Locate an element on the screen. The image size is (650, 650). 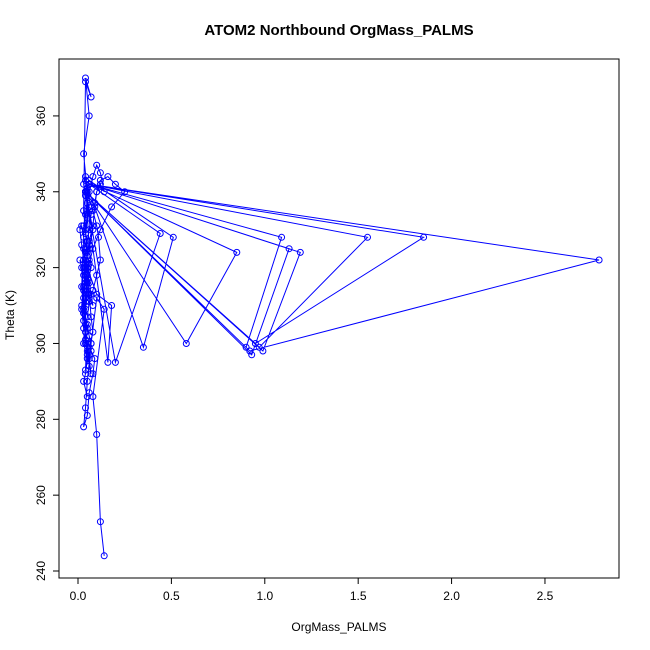
y-axis: 240 260 280 300 320 340 360 is located at coordinates (47, 343).